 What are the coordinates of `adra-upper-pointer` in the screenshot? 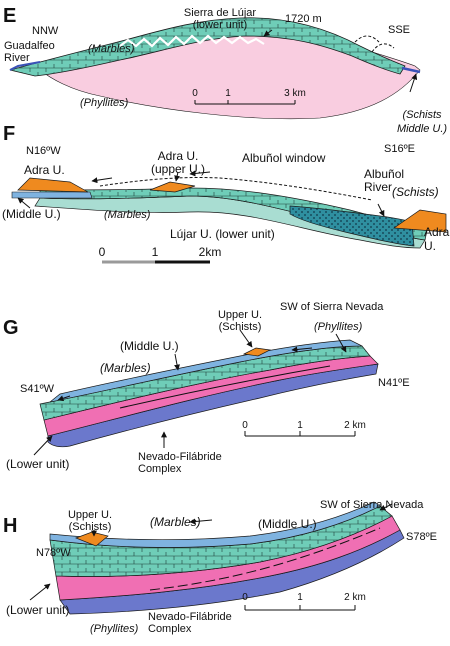 It's located at (177, 176).